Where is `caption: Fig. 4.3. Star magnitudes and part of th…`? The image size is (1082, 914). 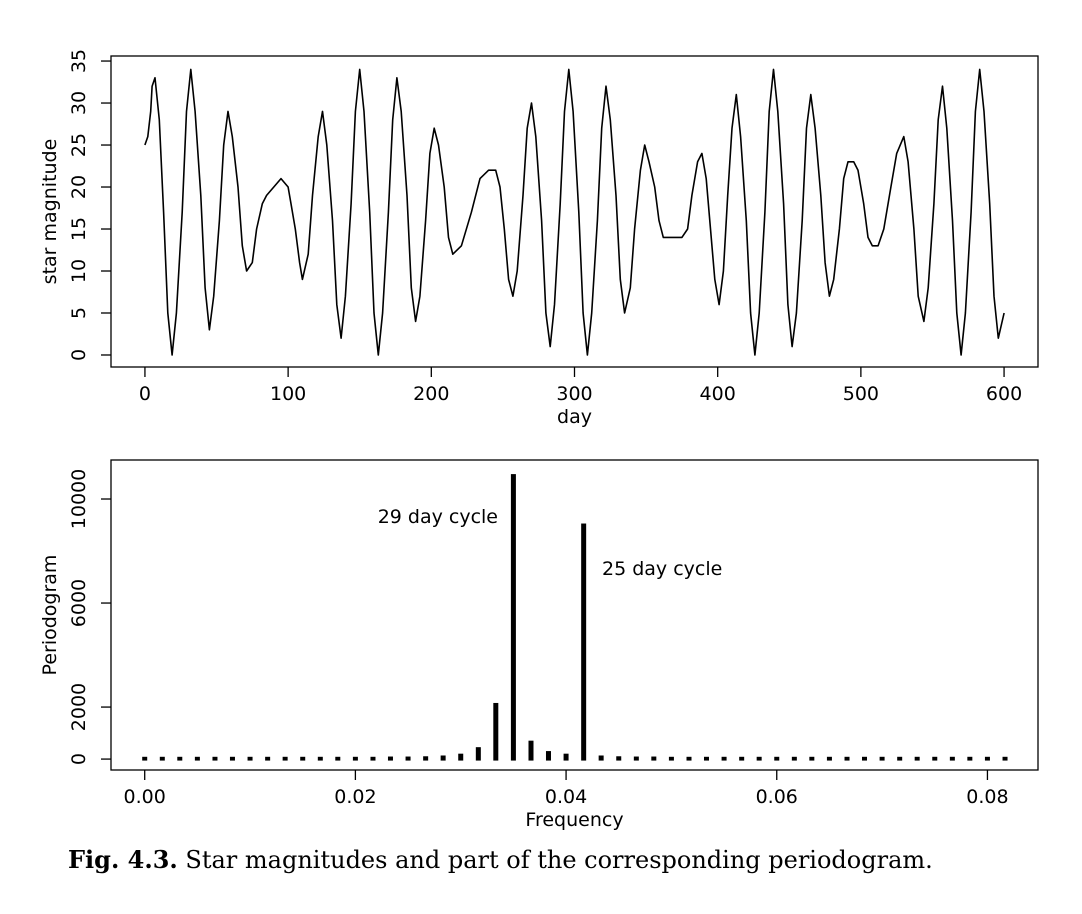
caption: Fig. 4.3. Star magnitudes and part of th… is located at coordinates (500, 859).